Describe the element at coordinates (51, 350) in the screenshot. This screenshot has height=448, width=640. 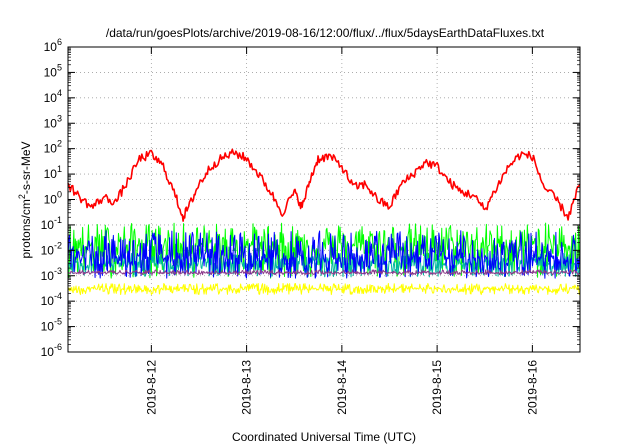
I see `y-tick-label: 10⁻⁶` at that location.